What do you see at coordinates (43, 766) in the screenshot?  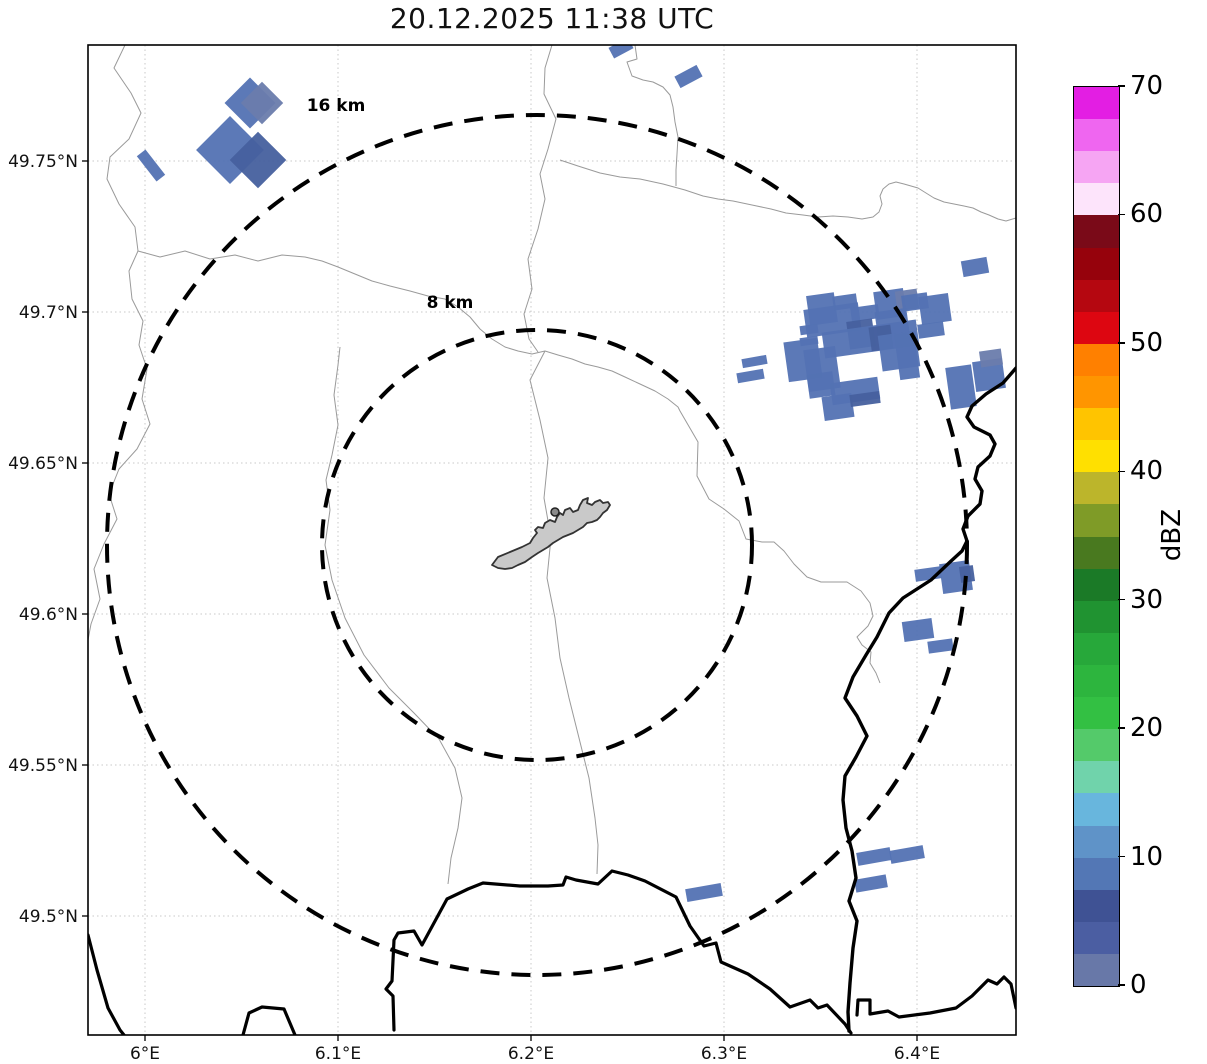 I see `y-tick-label: 49.55°N` at bounding box center [43, 766].